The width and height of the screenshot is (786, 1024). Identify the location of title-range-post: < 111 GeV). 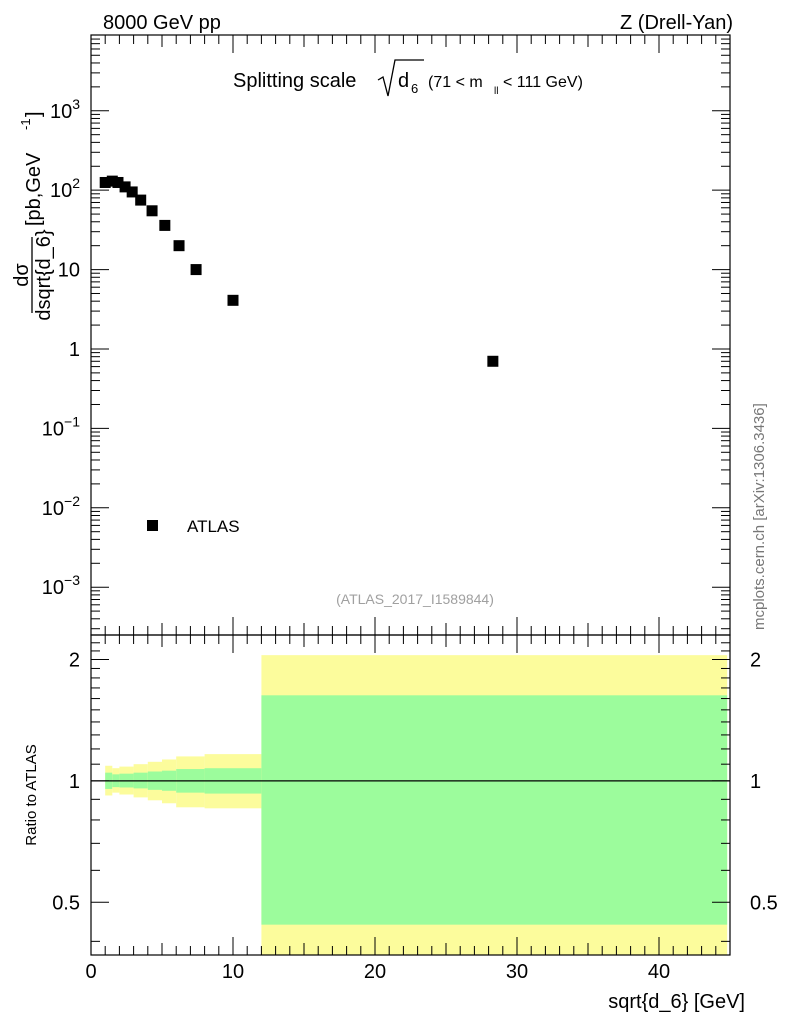
(543, 82).